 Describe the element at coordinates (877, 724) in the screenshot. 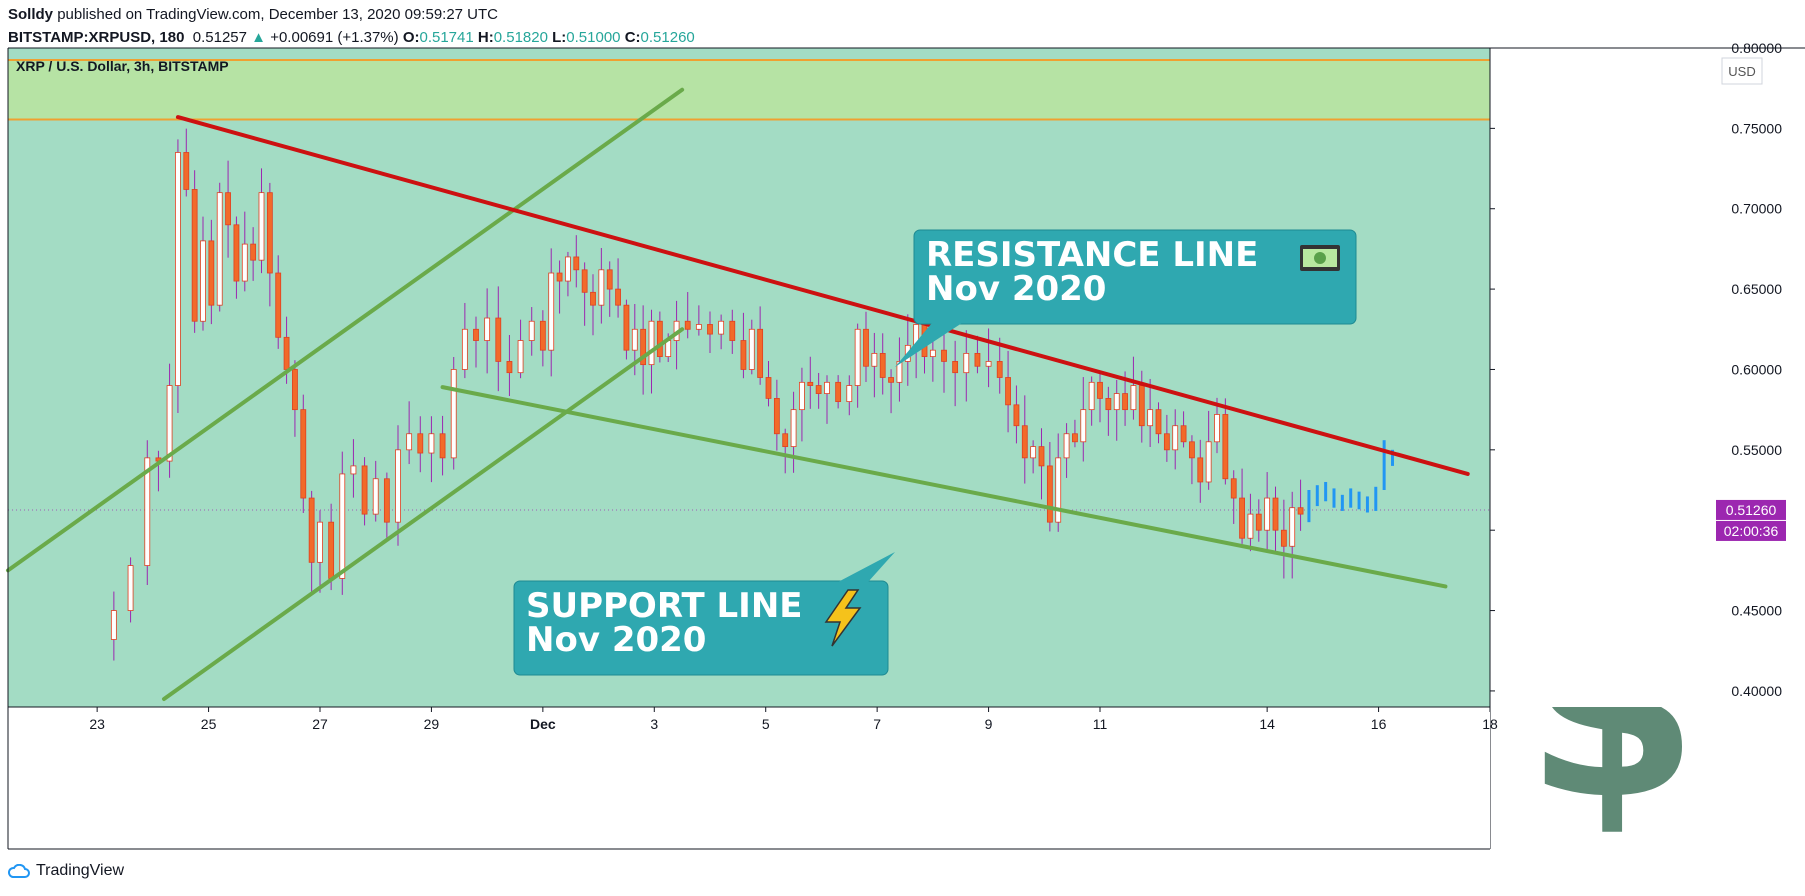

I see `x-tick-label: 7` at that location.